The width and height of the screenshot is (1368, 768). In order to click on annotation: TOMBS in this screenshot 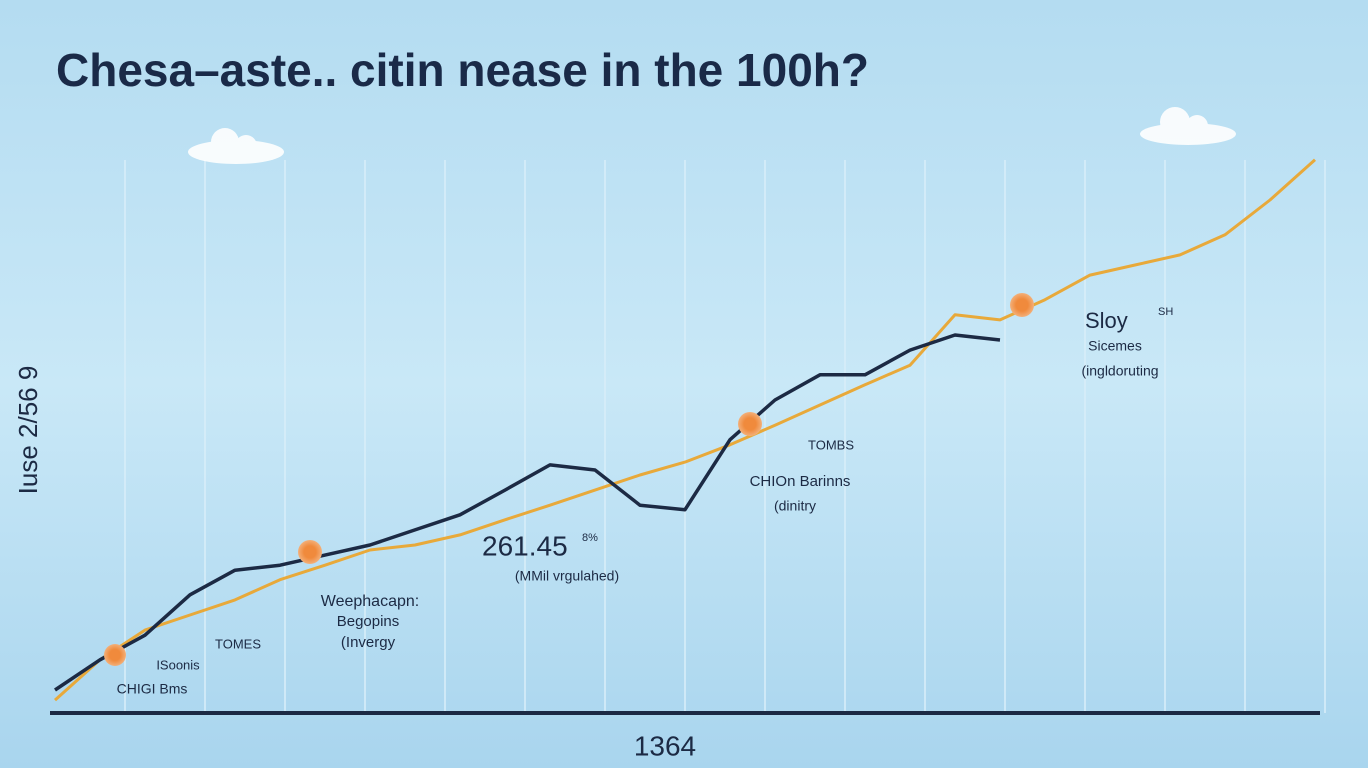, I will do `click(831, 444)`.